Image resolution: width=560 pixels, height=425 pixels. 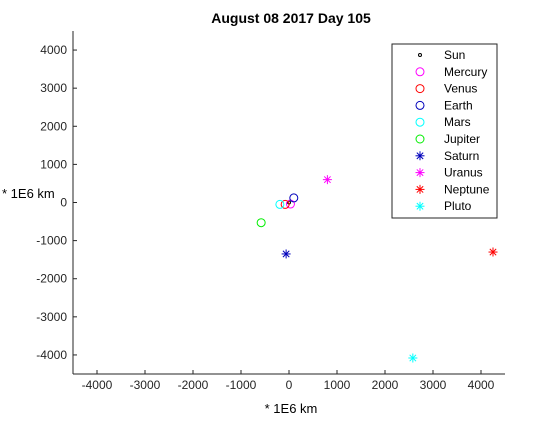 I want to click on point-venus, so click(x=285, y=204).